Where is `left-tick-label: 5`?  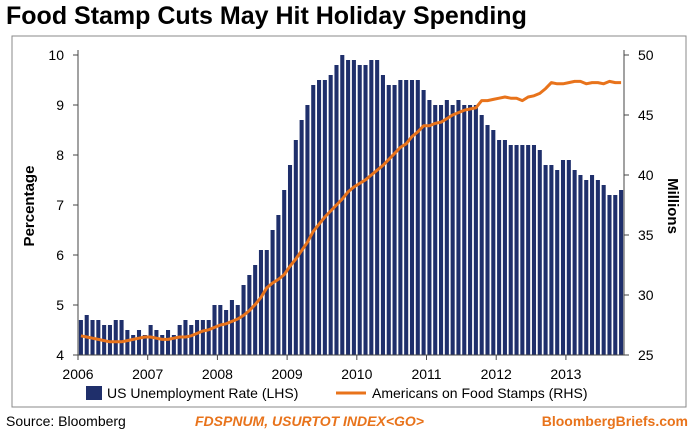 left-tick-label: 5 is located at coordinates (60, 305).